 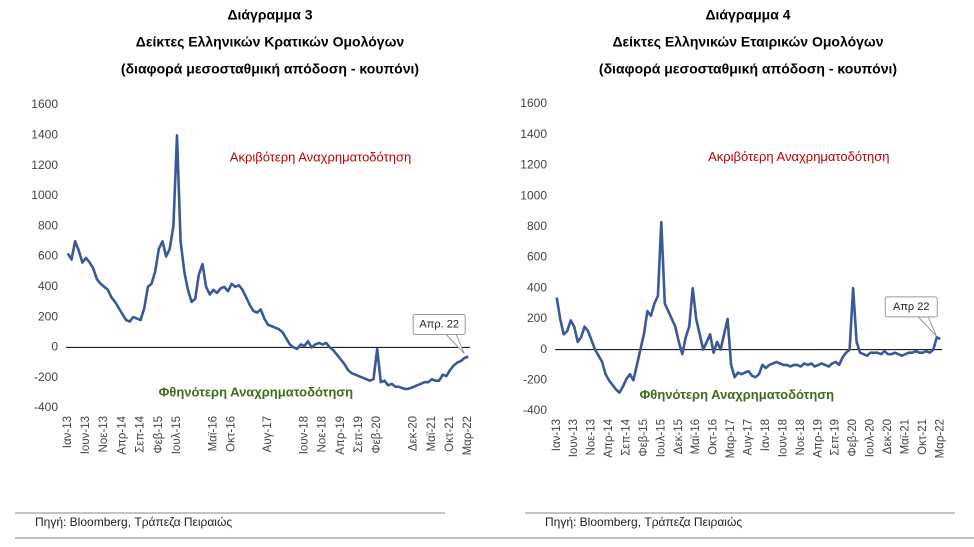 I want to click on x-tick-label: Μαρ-17, so click(x=731, y=438).